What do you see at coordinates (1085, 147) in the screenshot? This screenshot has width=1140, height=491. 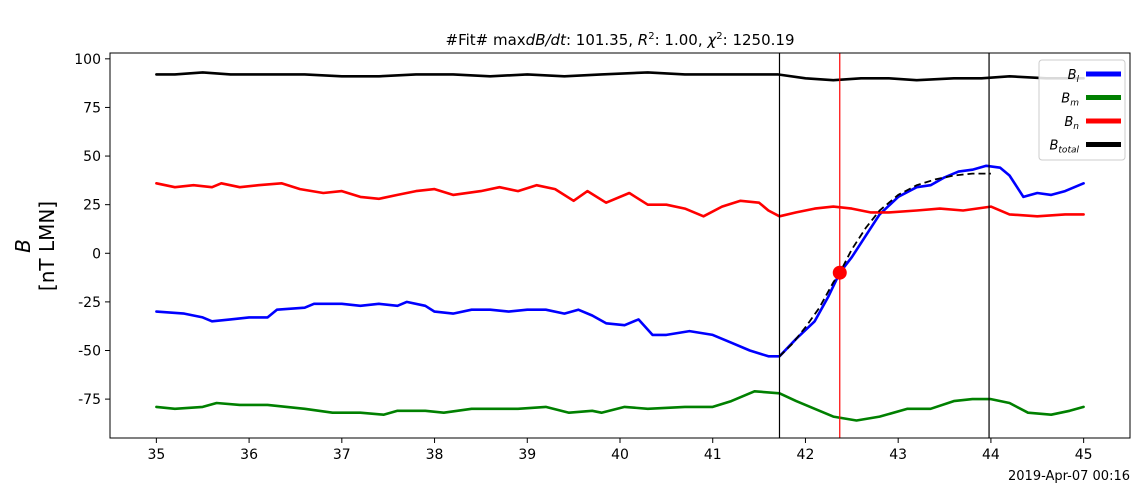 I see `legend-item-b-total: Btotal` at bounding box center [1085, 147].